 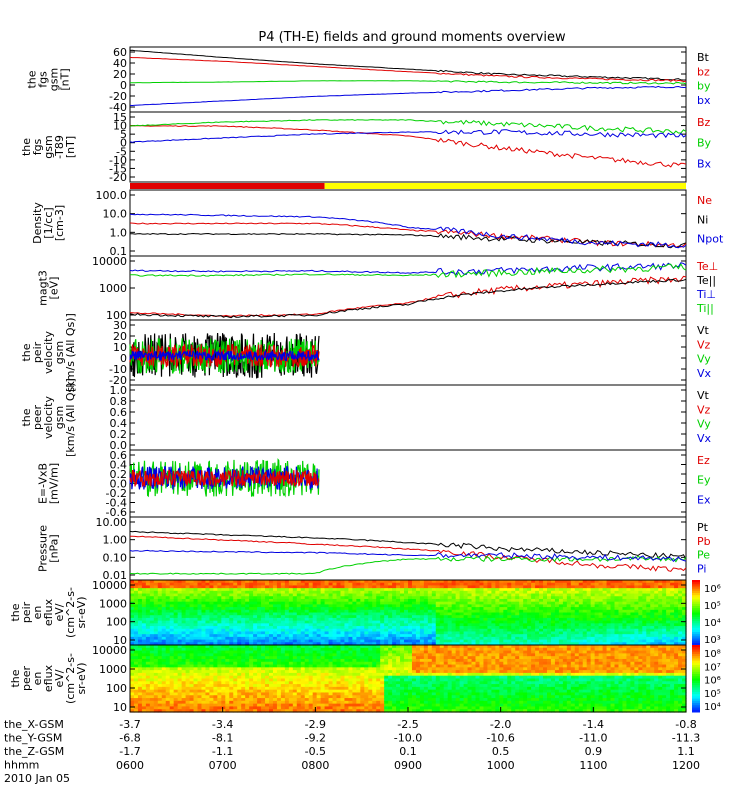 I want to click on legend-entry: Ez, so click(x=703, y=460).